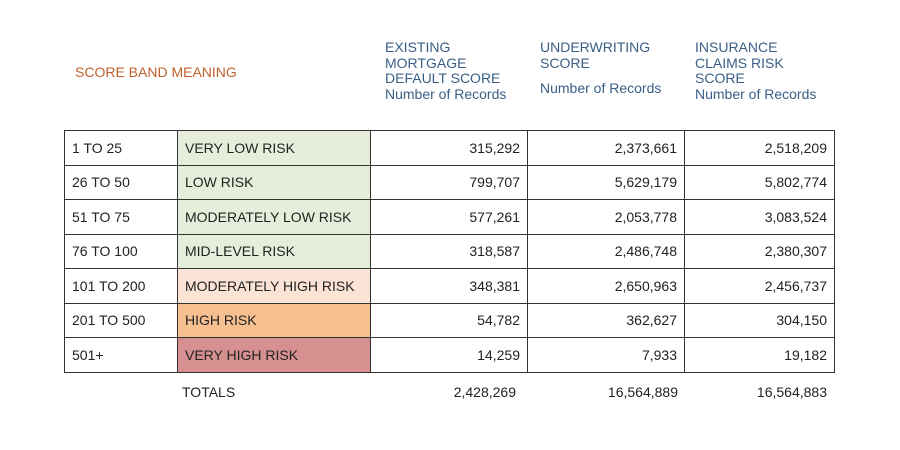  What do you see at coordinates (209, 392) in the screenshot?
I see `totals-label: TOTALS` at bounding box center [209, 392].